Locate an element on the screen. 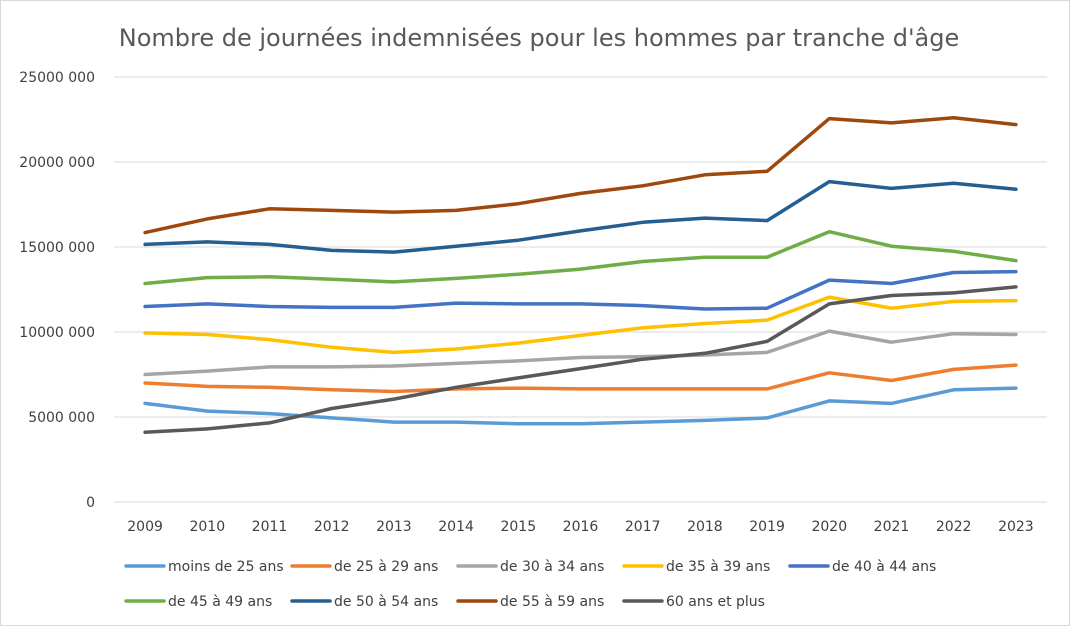 The image size is (1070, 626). legend-label: de 50 à 54 ans is located at coordinates (386, 602).